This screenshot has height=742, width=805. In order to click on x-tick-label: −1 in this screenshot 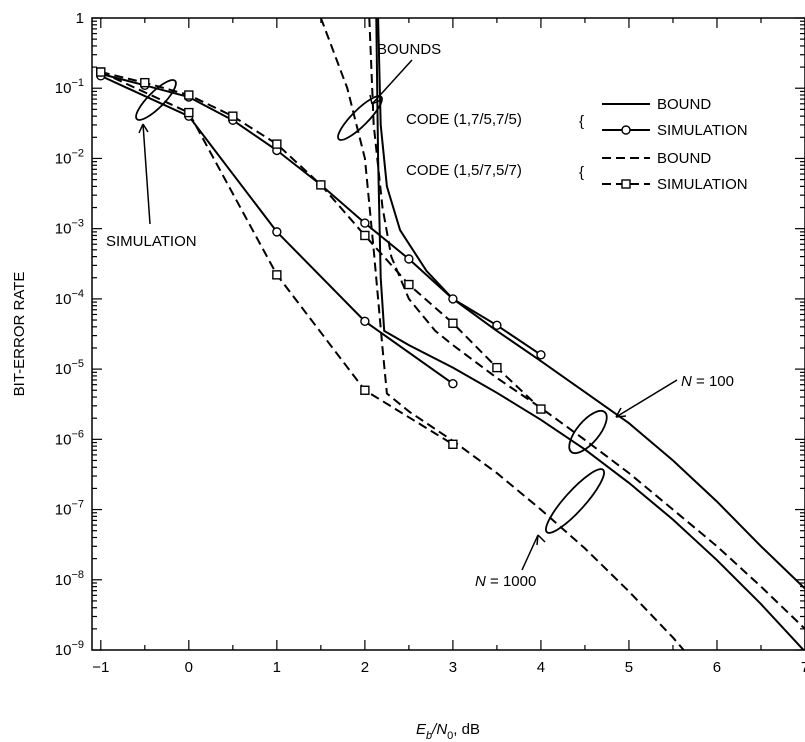, I will do `click(100, 667)`.